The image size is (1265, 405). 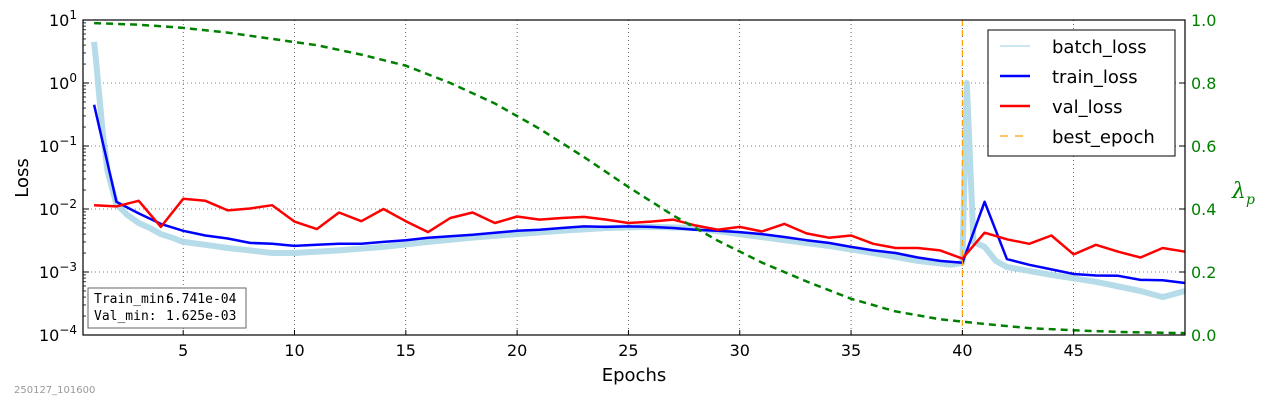 What do you see at coordinates (201, 299) in the screenshot?
I see `stats-train-min-value: 6.741e-04` at bounding box center [201, 299].